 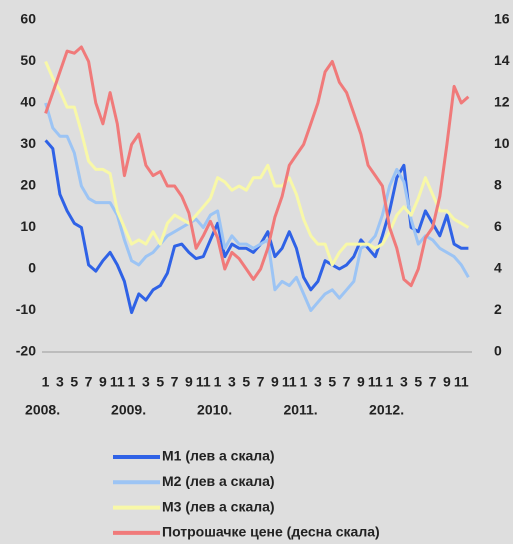 What do you see at coordinates (218, 456) in the screenshot?
I see `legend-label: M1 (лев а скала)` at bounding box center [218, 456].